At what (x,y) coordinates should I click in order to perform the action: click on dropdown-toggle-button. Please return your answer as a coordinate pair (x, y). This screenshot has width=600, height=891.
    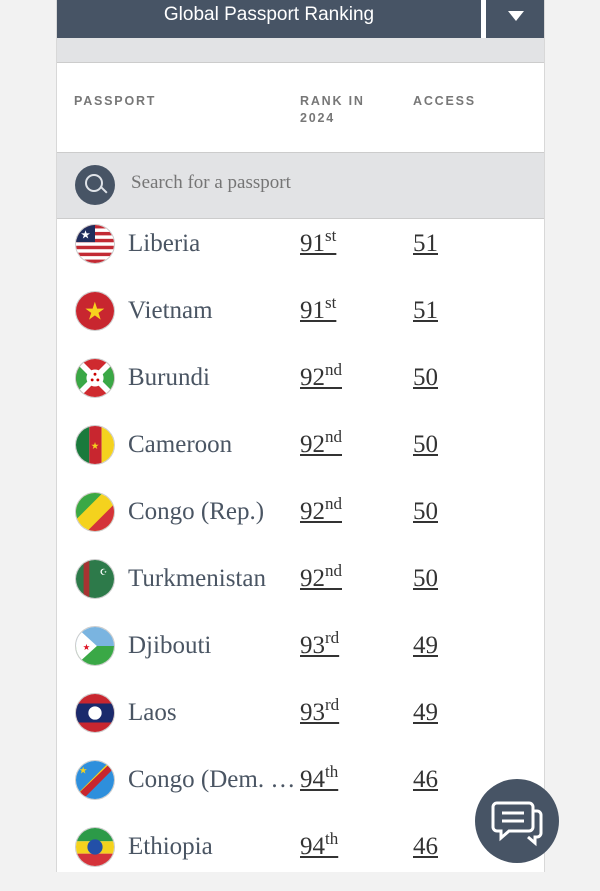
    Looking at the image, I should click on (515, 19).